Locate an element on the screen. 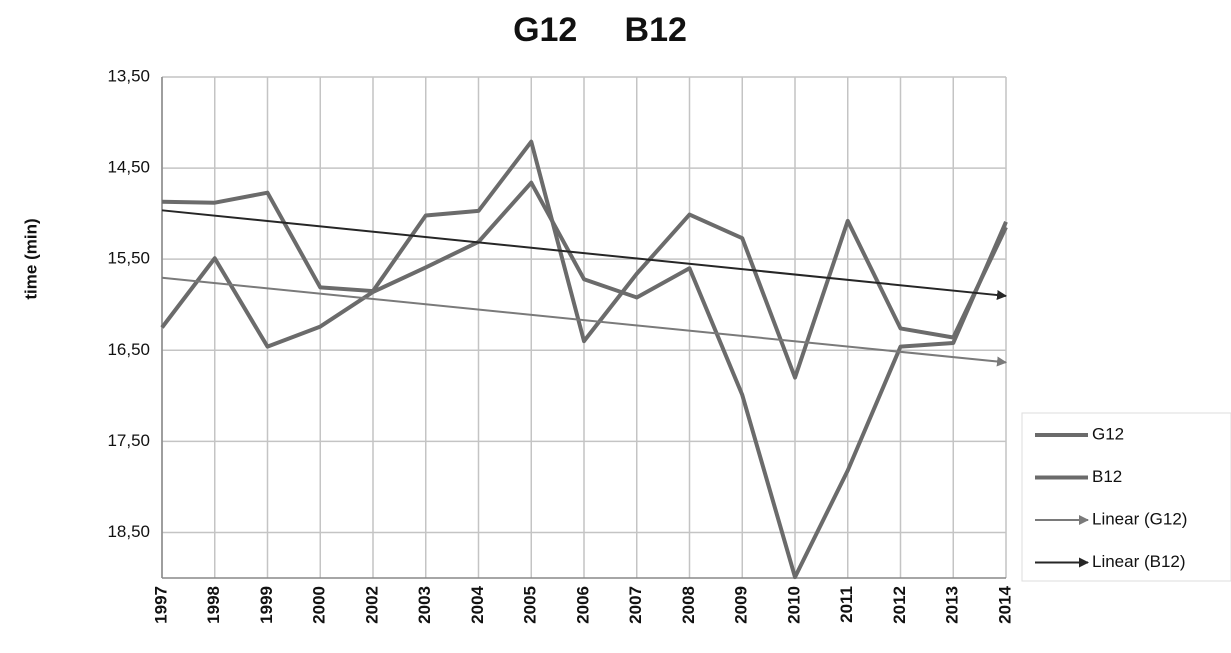 The width and height of the screenshot is (1231, 653). legend-label: B12 is located at coordinates (1107, 476).